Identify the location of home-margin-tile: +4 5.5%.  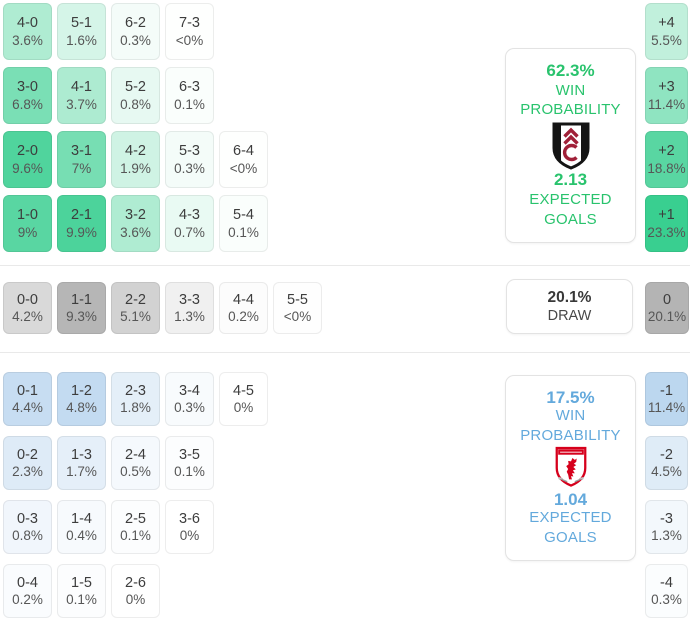
(666, 31).